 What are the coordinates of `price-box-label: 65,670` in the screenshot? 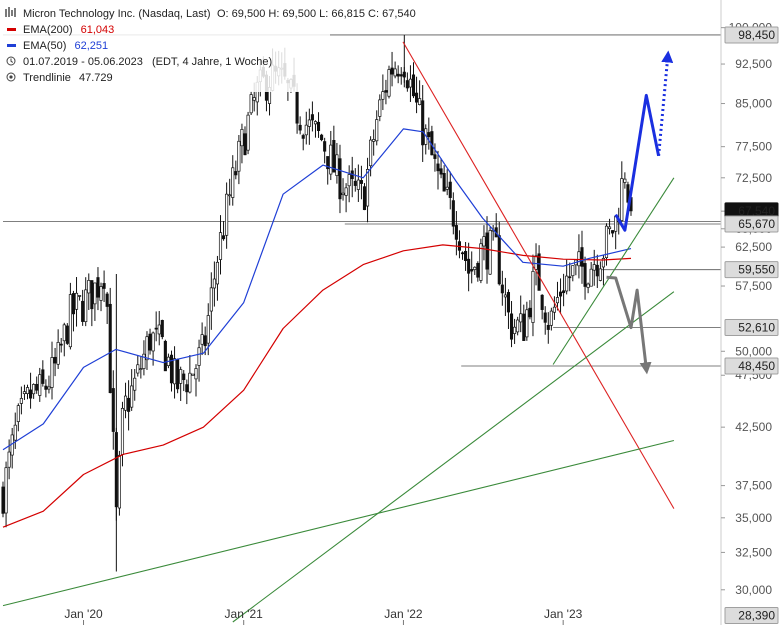 It's located at (756, 224).